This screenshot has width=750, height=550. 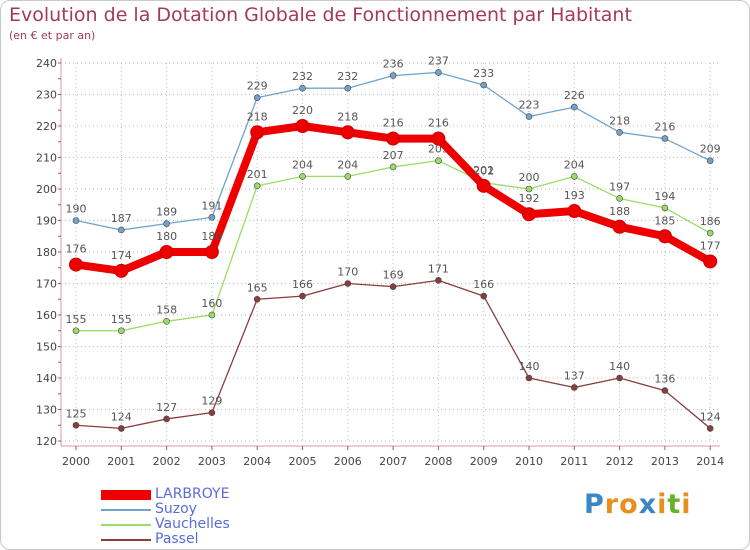 I want to click on data-label-larbroye: 192, so click(x=529, y=198).